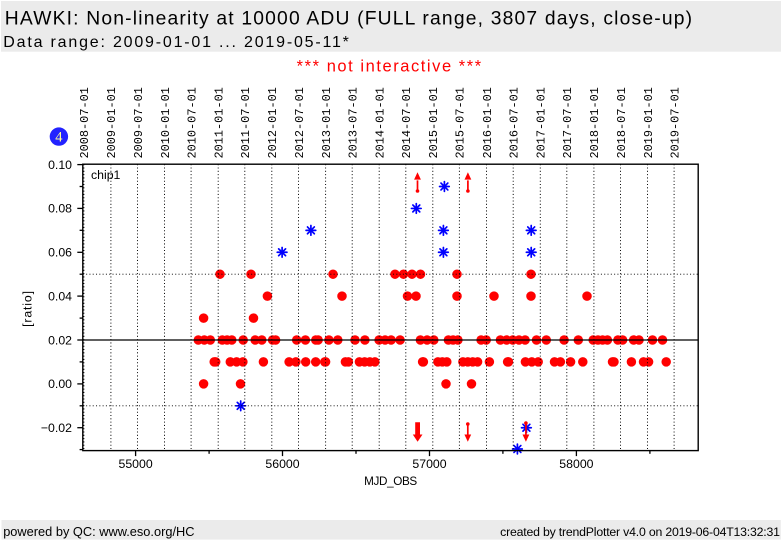 The height and width of the screenshot is (547, 782). Describe the element at coordinates (60, 209) in the screenshot. I see `svg-text: 0.08` at that location.